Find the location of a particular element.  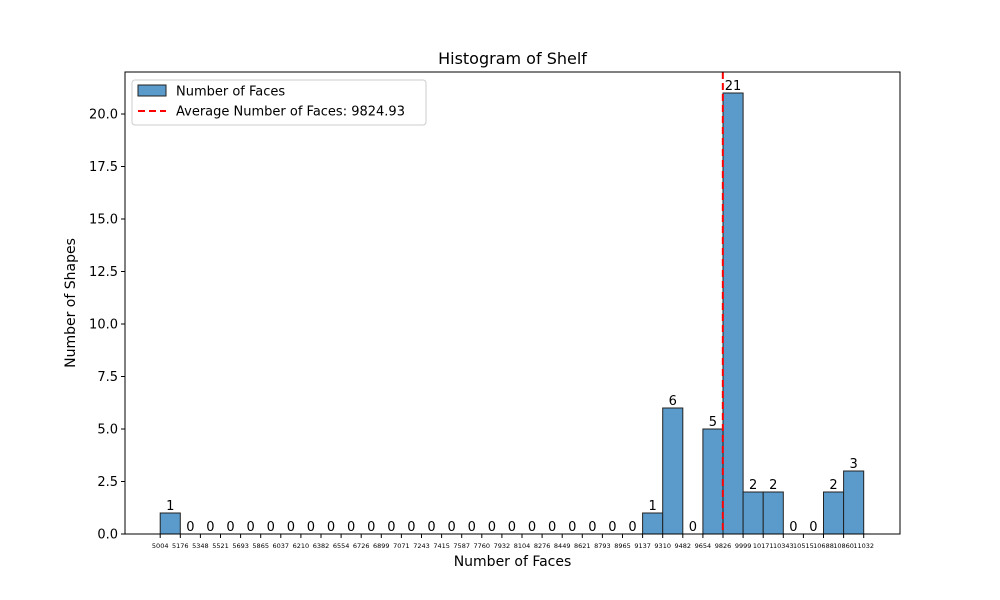

x-tick-label: 11032 is located at coordinates (863, 546).